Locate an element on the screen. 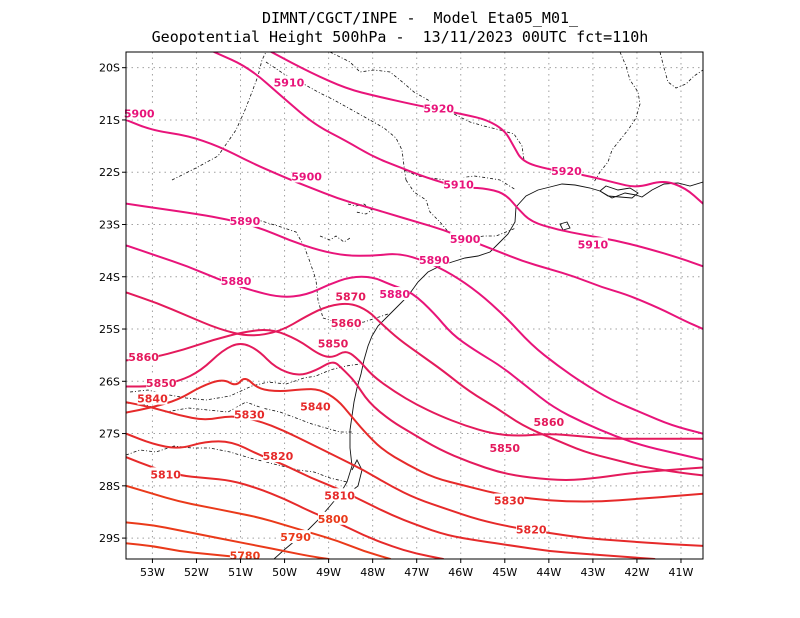  longitude-tick-labels: 53W 52W 51W 50W 49W 48W 47W 46W 45W 44W 43W 42W 41W is located at coordinates (417, 569).